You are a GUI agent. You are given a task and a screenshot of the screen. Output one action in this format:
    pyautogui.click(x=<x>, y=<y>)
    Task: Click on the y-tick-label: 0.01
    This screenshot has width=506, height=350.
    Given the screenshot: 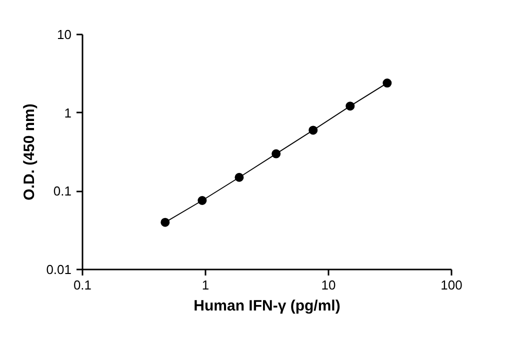 What is the action you would take?
    pyautogui.click(x=59, y=269)
    